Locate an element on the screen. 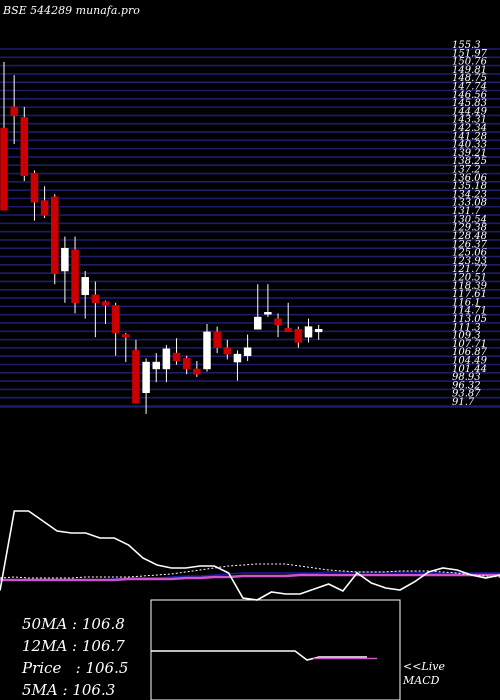  price-tick-label: 147.74 is located at coordinates (469, 87).